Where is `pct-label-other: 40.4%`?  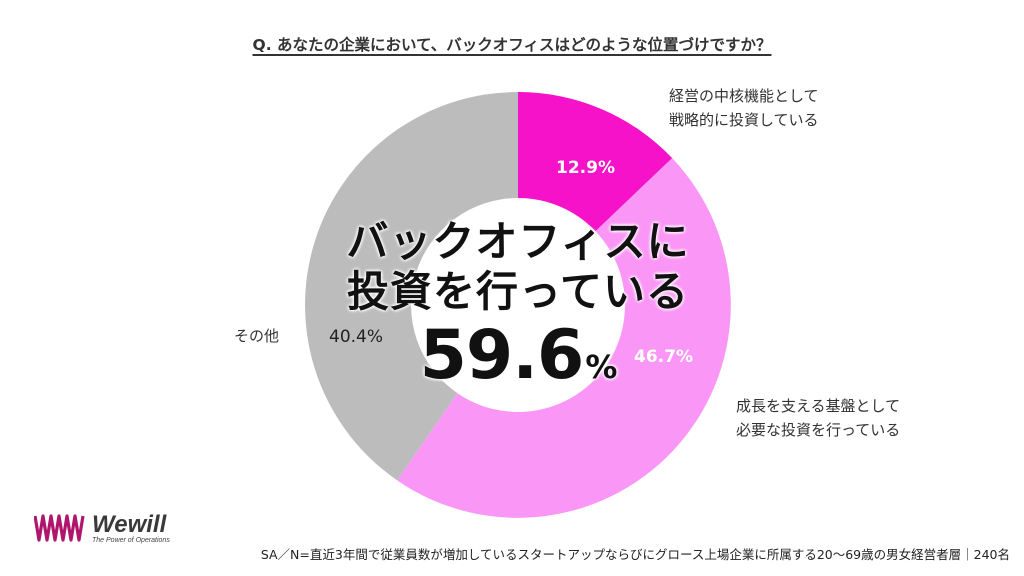
pct-label-other: 40.4% is located at coordinates (356, 337).